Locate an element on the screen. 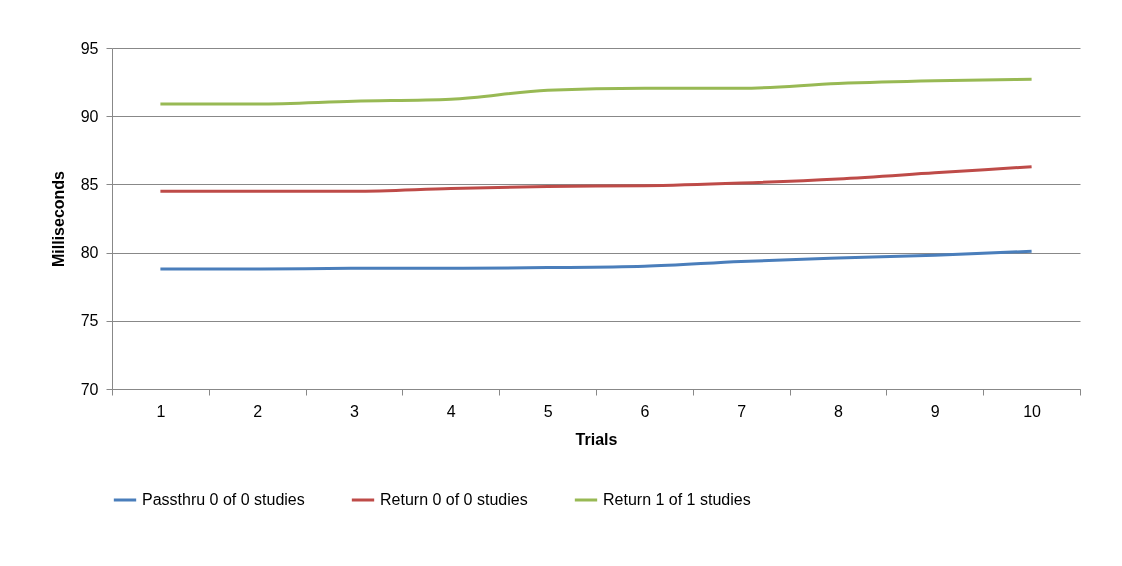 Image resolution: width=1122 pixels, height=566 pixels. y-tick-label: 95 is located at coordinates (89, 48).